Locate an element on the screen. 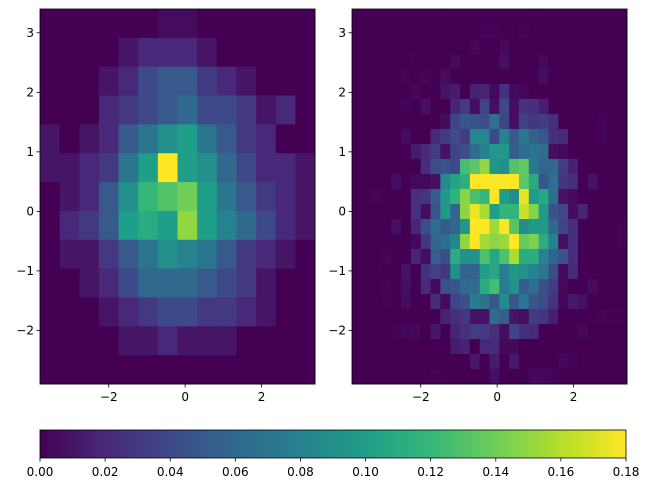 The width and height of the screenshot is (651, 493). x-tick-label: −2 is located at coordinates (421, 397).